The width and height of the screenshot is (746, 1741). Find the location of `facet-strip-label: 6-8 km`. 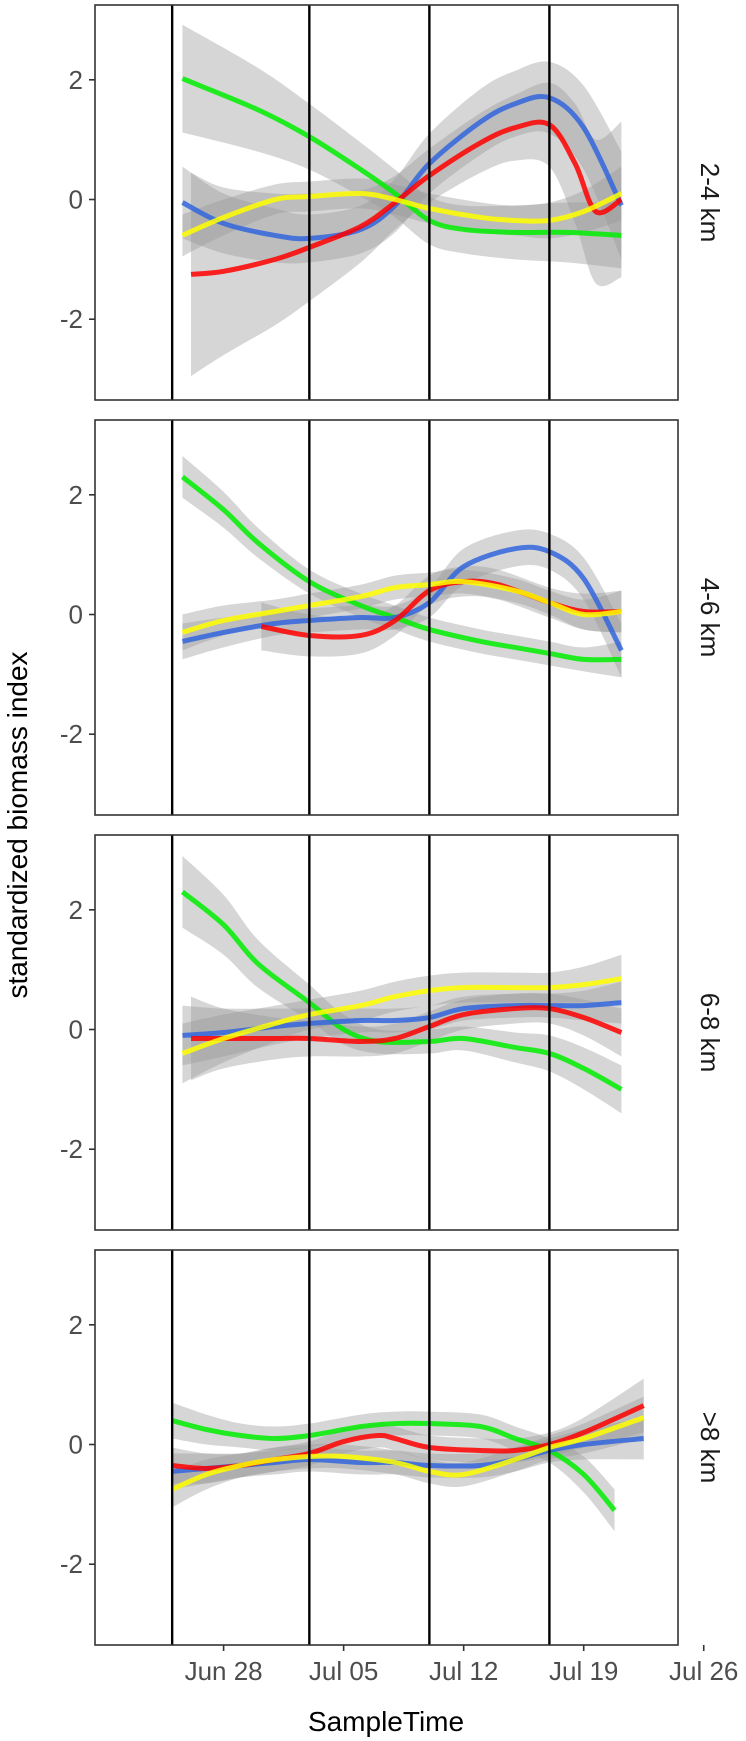

facet-strip-label: 6-8 km is located at coordinates (710, 1032).